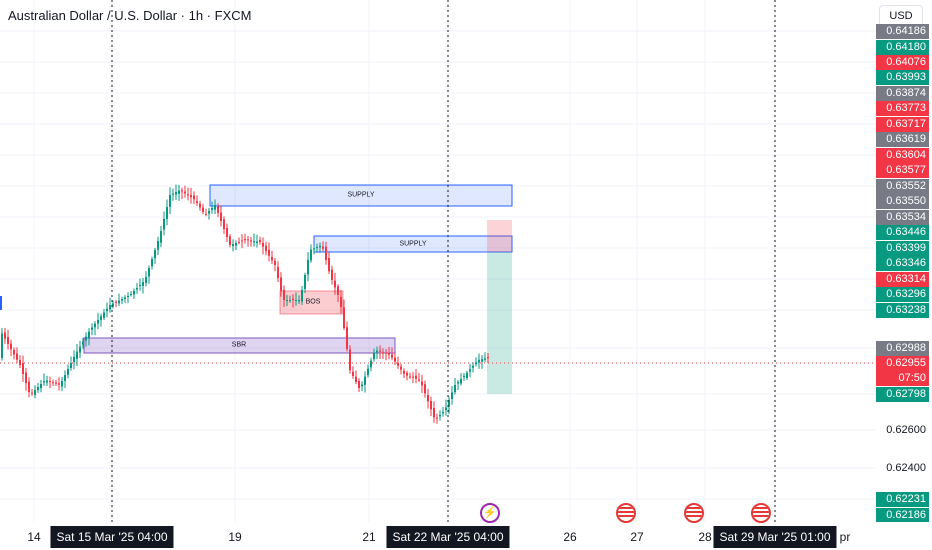  I want to click on price-label: 07:50, so click(902, 378).